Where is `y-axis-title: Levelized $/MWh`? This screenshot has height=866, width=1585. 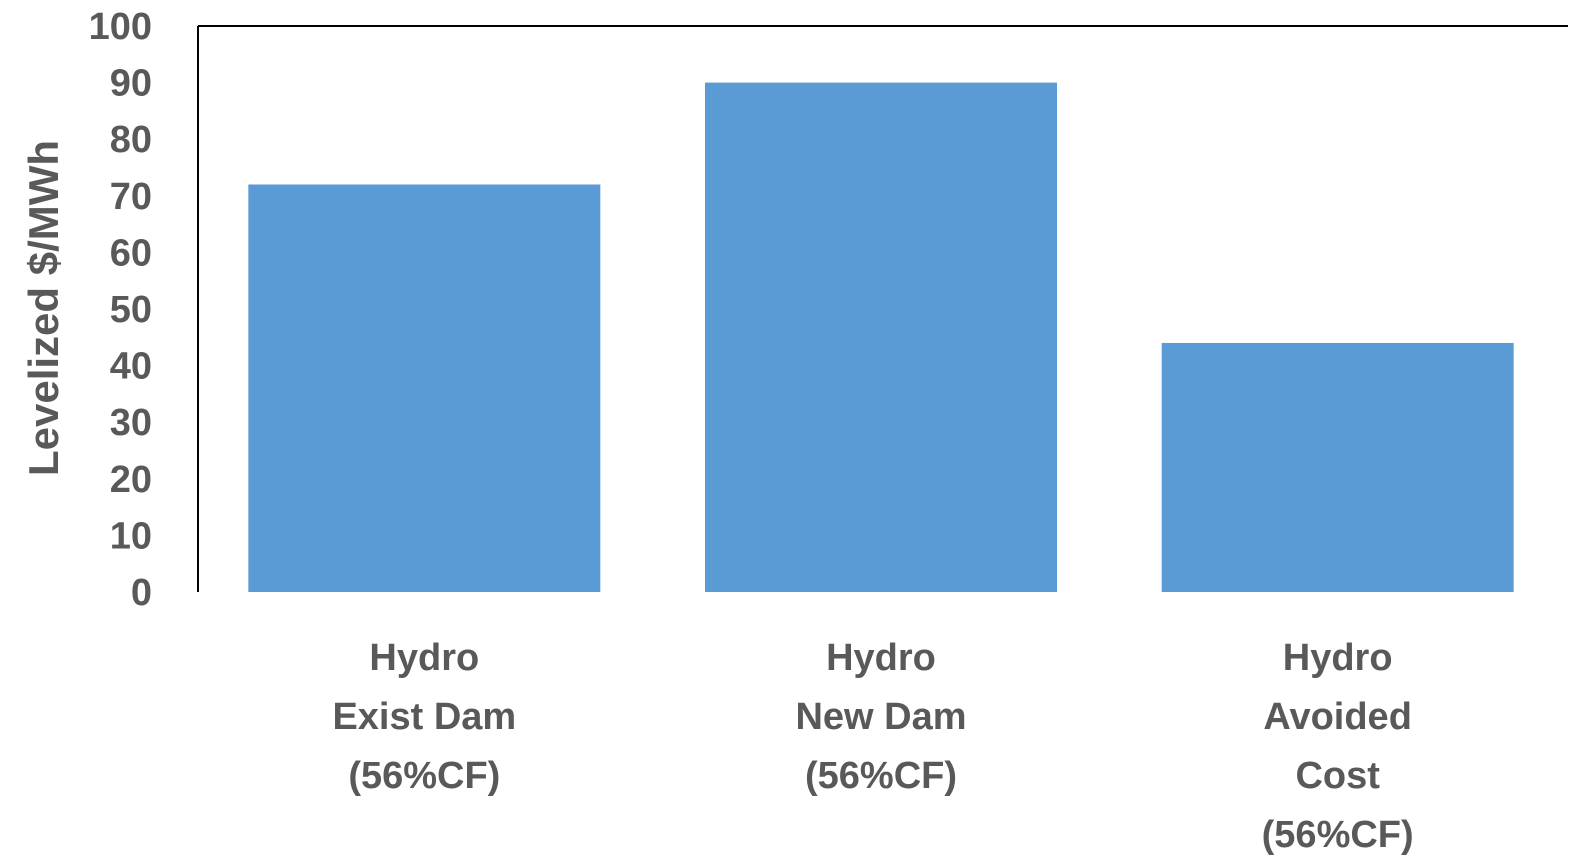
y-axis-title: Levelized $/MWh is located at coordinates (43, 308).